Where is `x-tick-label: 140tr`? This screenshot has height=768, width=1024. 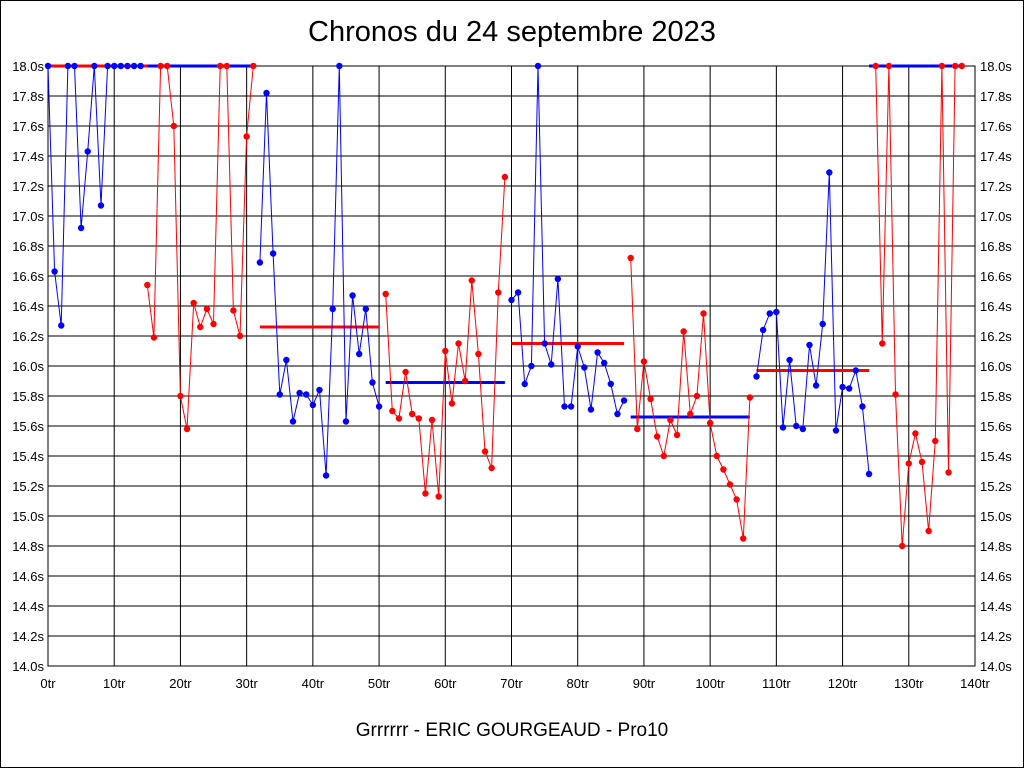 x-tick-label: 140tr is located at coordinates (975, 683).